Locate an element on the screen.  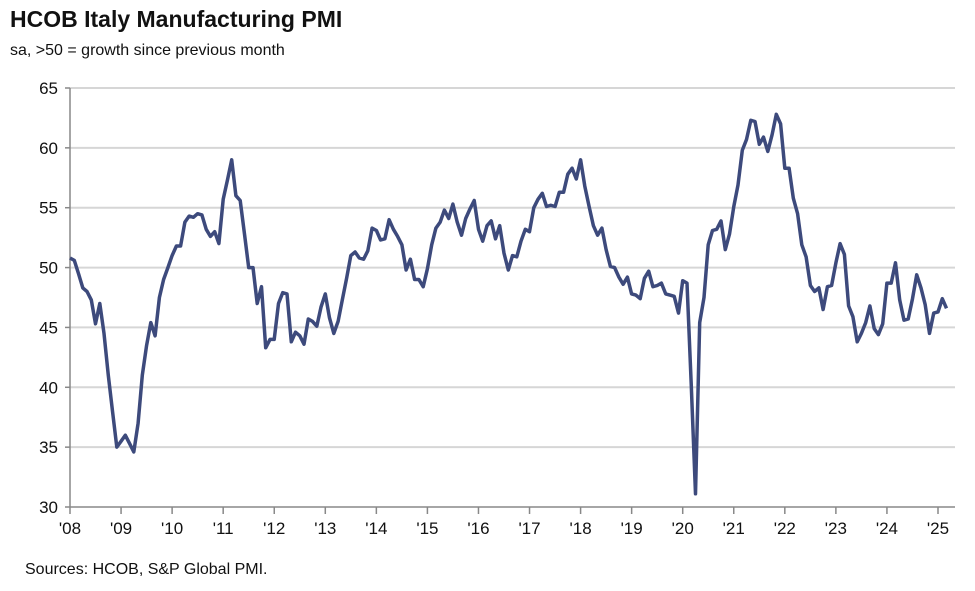
x-tick-label: '14 is located at coordinates (376, 528).